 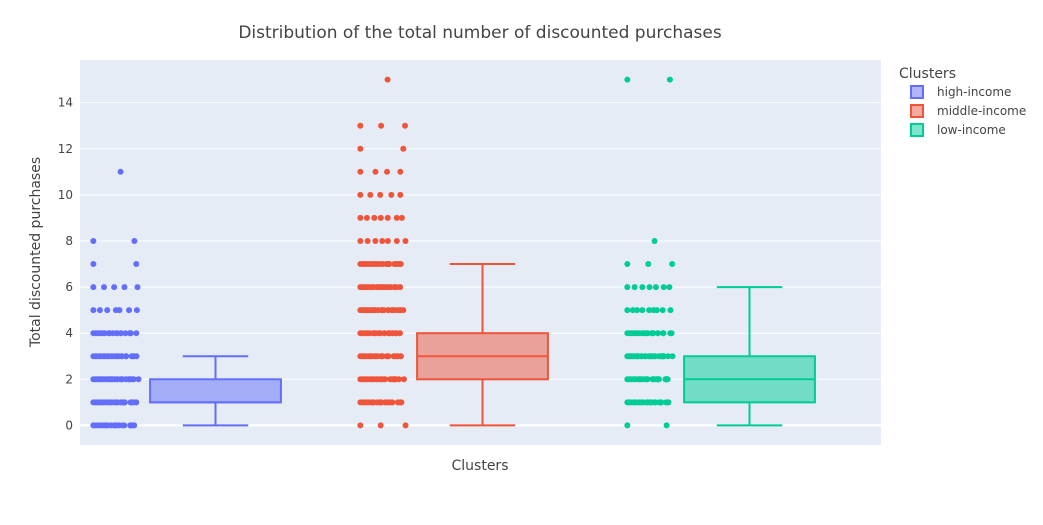 I want to click on legend-item-low-income: low-income, so click(x=958, y=130).